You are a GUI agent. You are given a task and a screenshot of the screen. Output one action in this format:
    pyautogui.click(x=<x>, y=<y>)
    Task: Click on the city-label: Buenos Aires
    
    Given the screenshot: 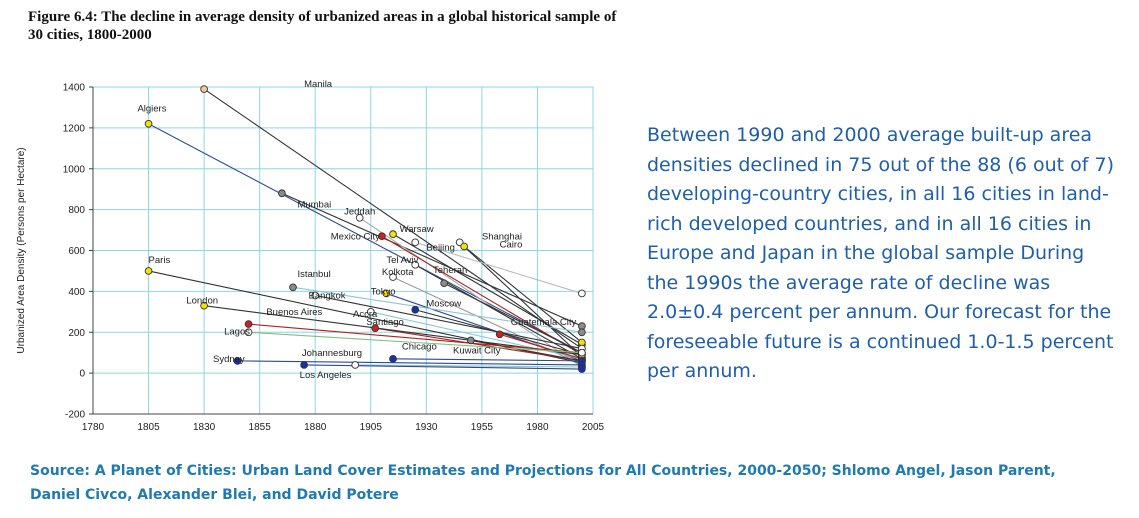 What is the action you would take?
    pyautogui.click(x=294, y=312)
    